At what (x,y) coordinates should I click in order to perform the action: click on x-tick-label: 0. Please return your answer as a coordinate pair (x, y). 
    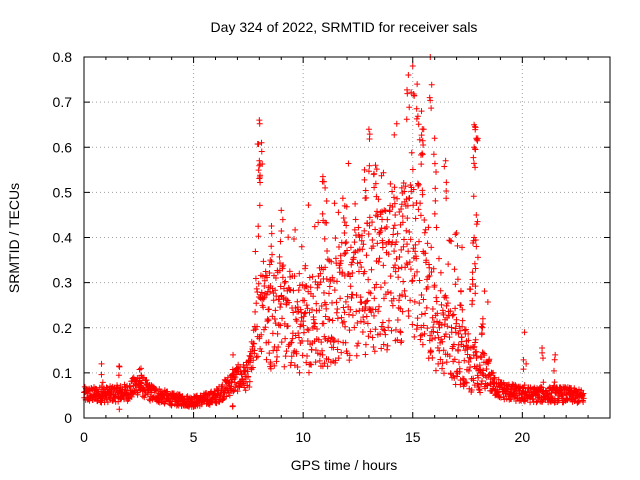
    Looking at the image, I should click on (84, 437).